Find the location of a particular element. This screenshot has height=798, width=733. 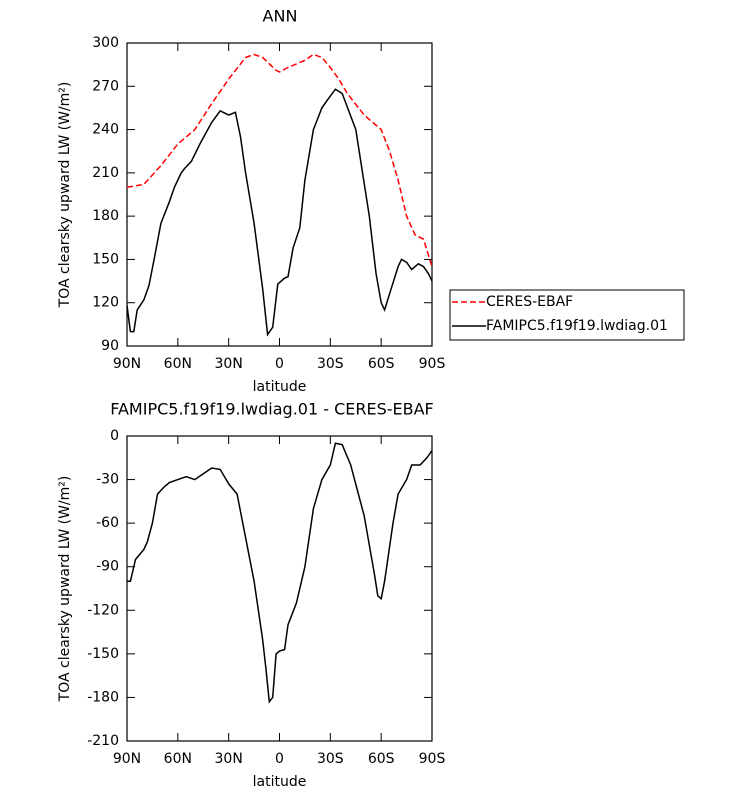

y-tick-label: 180 is located at coordinates (105, 216).